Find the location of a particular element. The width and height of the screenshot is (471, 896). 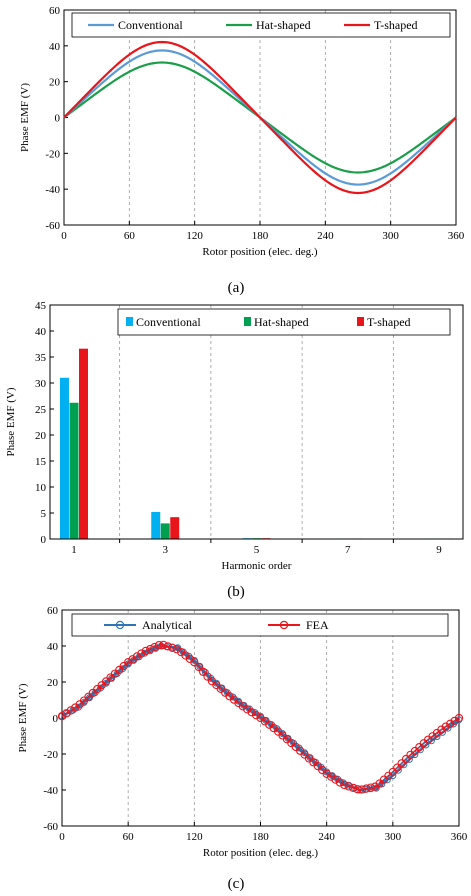

x-tick-label: 3 is located at coordinates (166, 550).